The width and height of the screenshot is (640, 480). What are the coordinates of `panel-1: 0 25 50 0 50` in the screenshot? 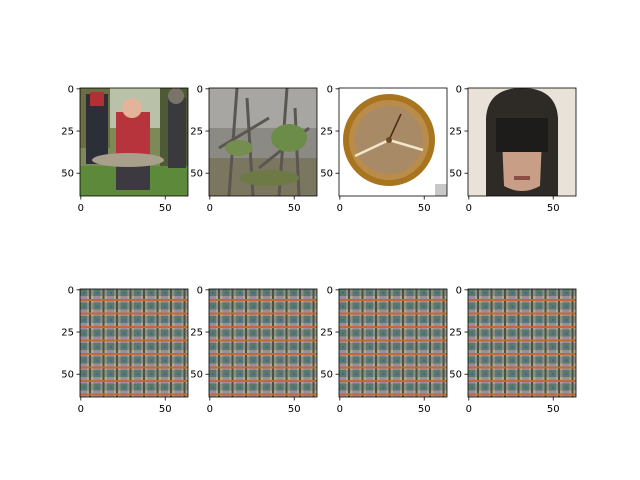 It's located at (125, 149).